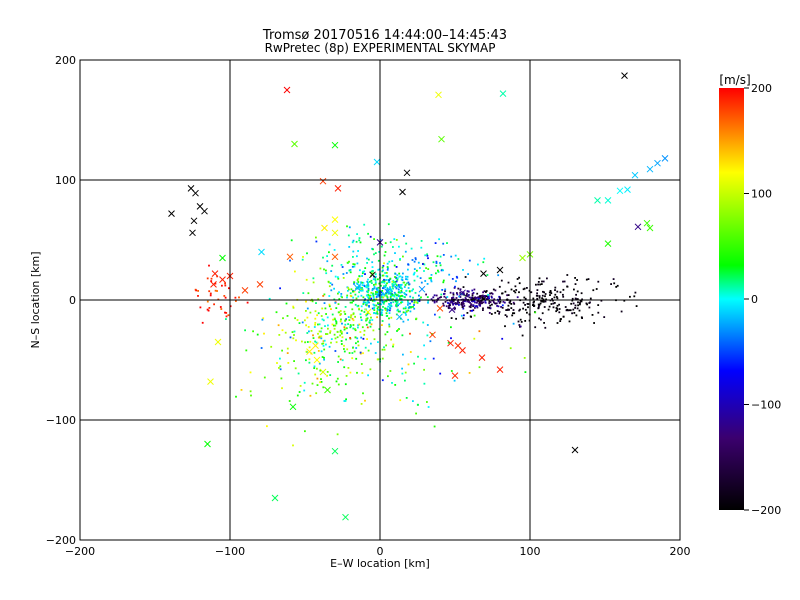  Describe the element at coordinates (230, 551) in the screenshot. I see `x-tick-label: −100` at that location.